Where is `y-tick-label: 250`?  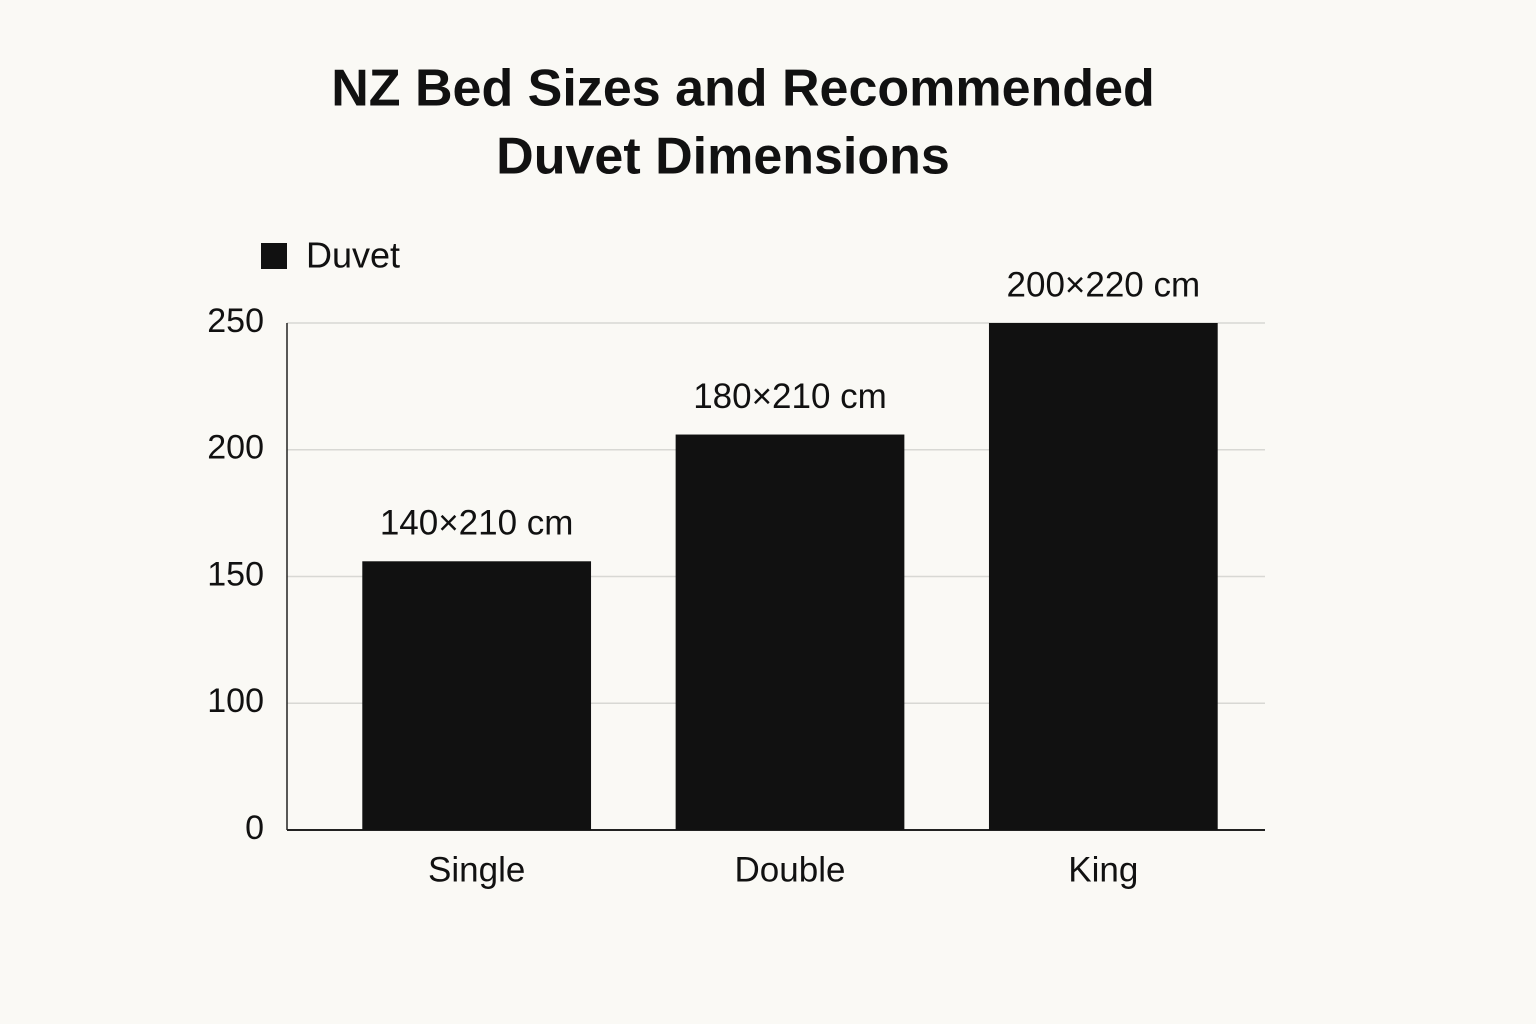
y-tick-label: 250 is located at coordinates (235, 321).